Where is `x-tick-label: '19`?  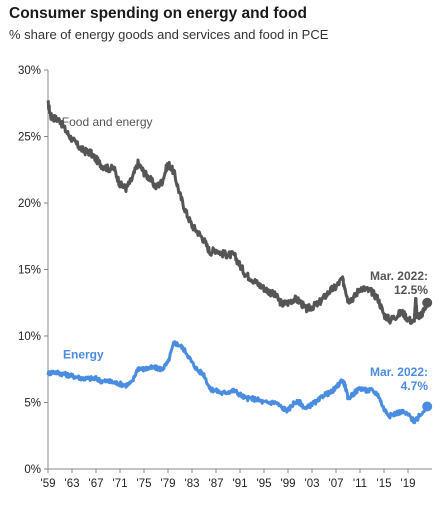
x-tick-label: '19 is located at coordinates (408, 484).